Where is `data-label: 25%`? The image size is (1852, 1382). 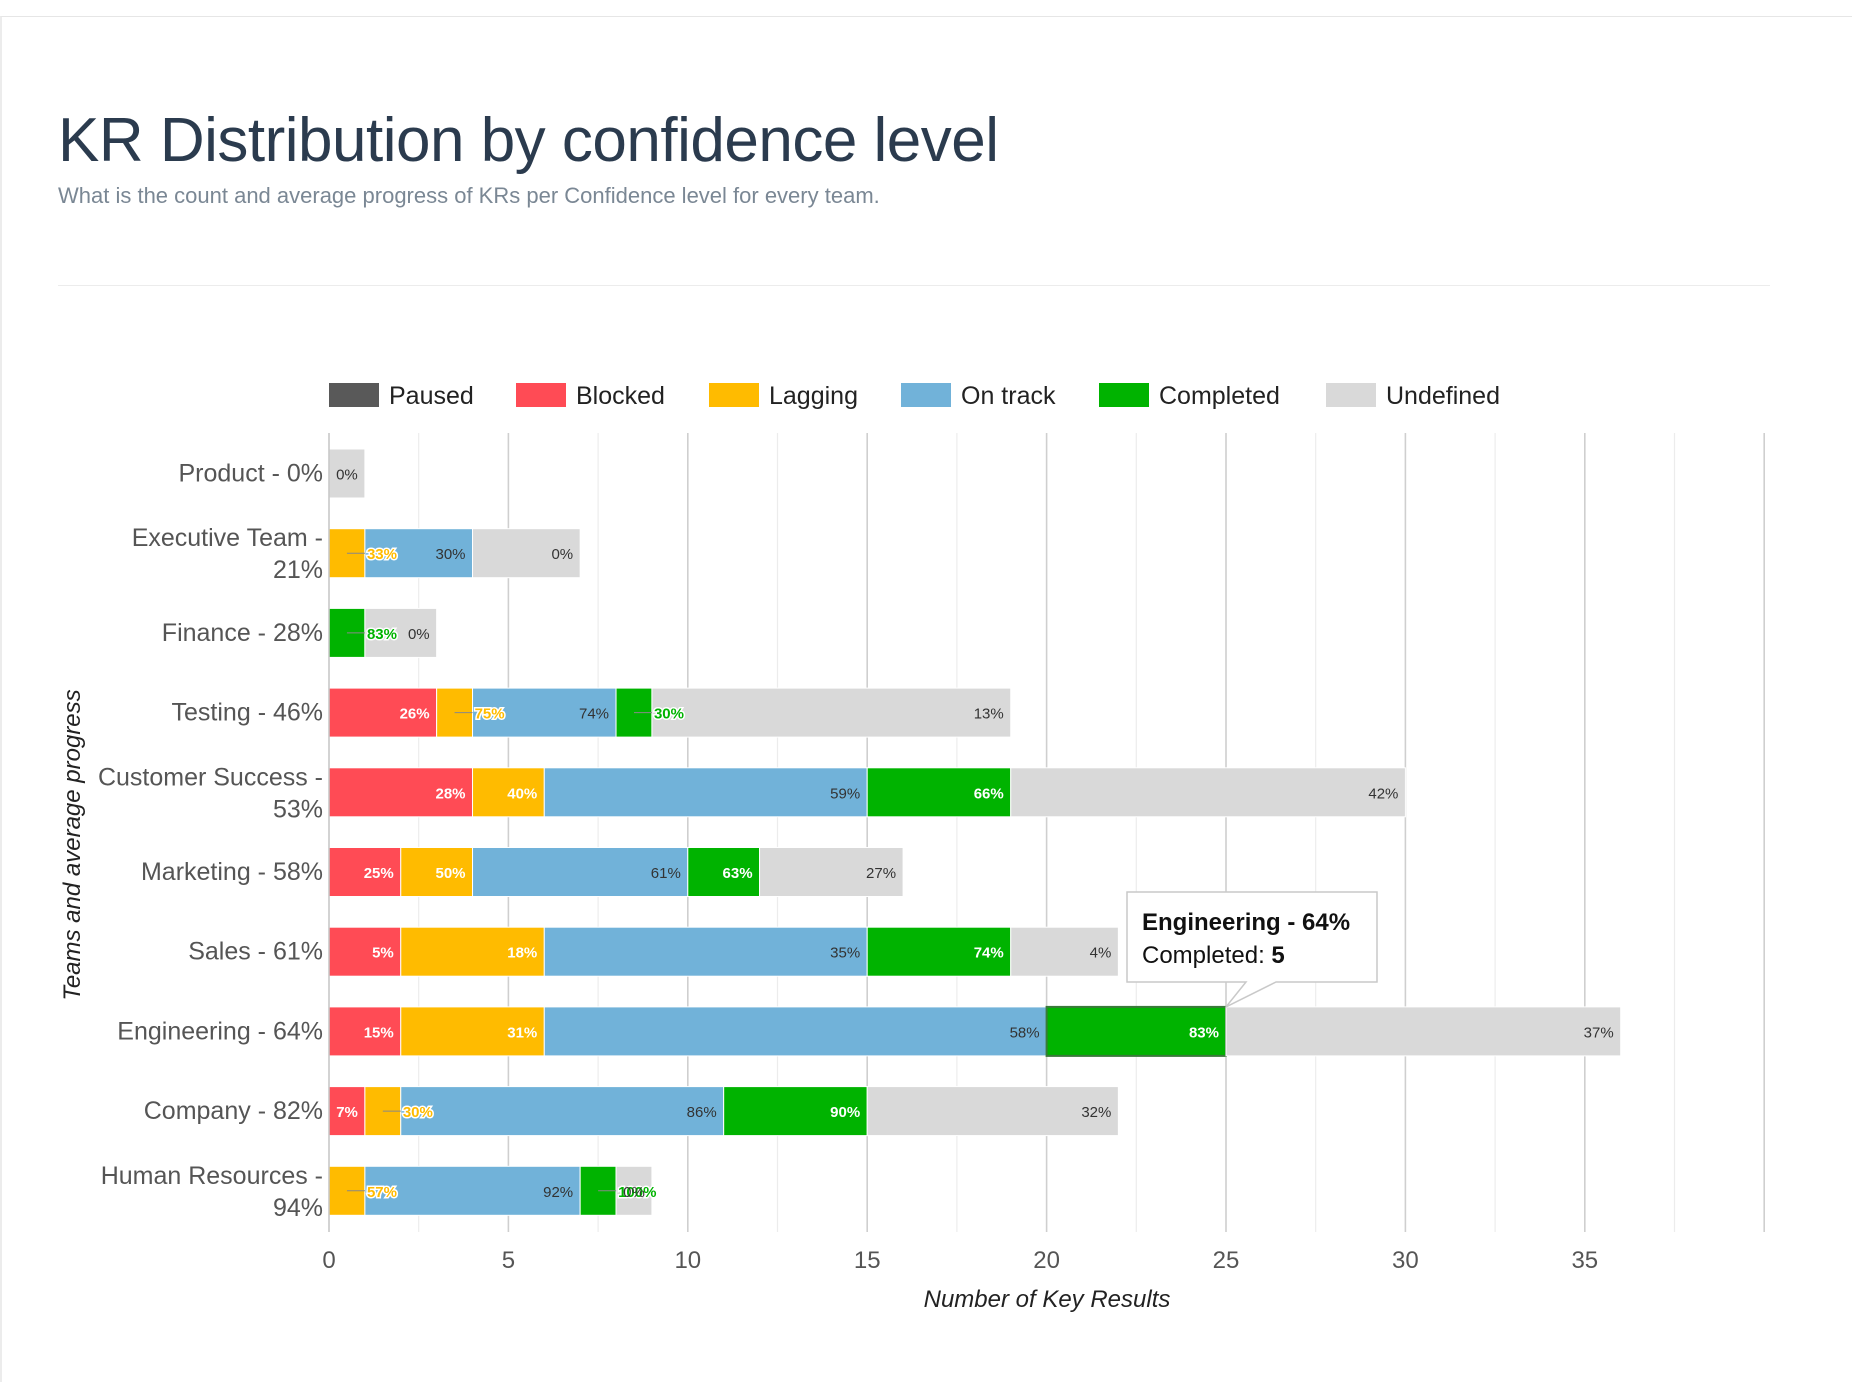
data-label: 25% is located at coordinates (379, 873).